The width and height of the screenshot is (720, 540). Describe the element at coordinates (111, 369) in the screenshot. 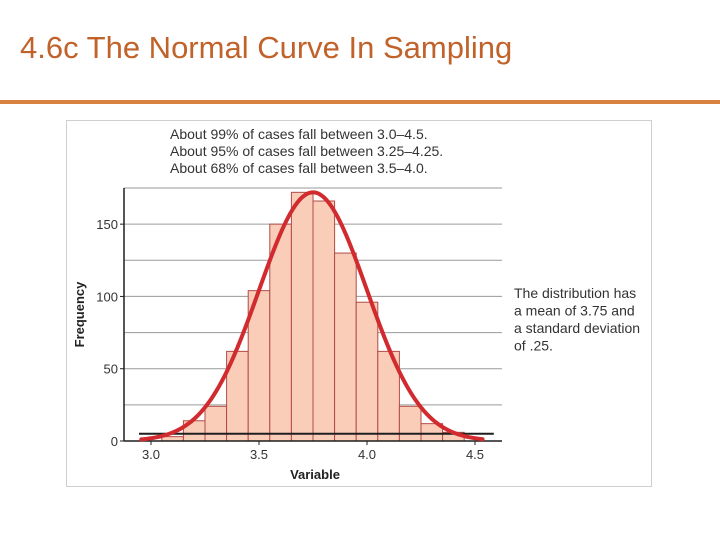

I see `y-tick-label: 50` at that location.